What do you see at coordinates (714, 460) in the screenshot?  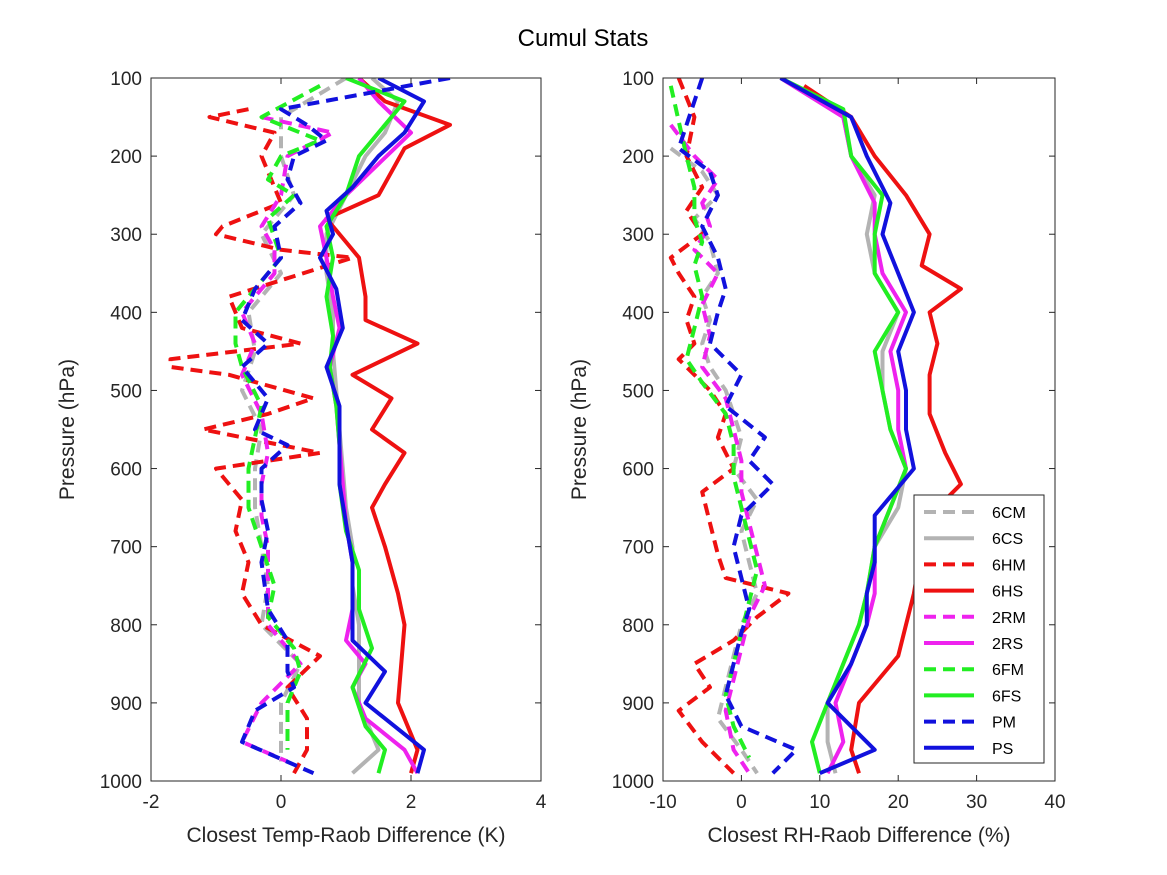 I see `rh-series-6cm` at bounding box center [714, 460].